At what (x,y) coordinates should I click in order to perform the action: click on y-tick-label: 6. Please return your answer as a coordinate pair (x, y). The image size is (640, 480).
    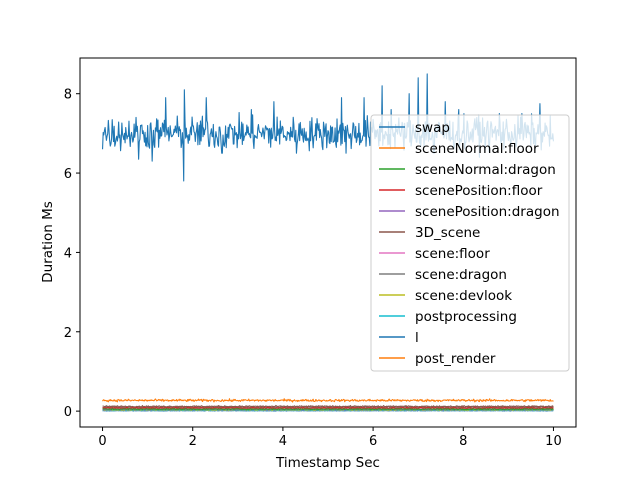
    Looking at the image, I should click on (68, 174).